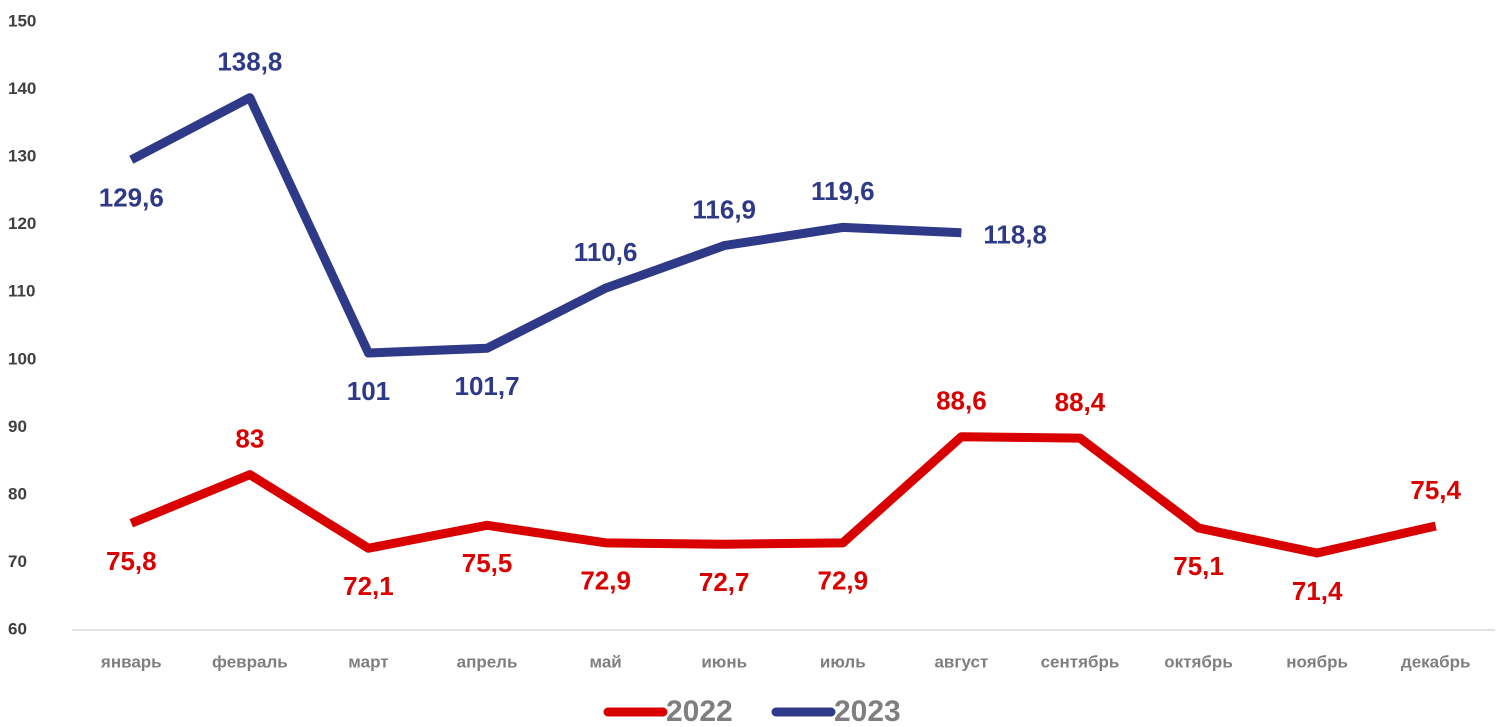  What do you see at coordinates (17, 628) in the screenshot?
I see `y-tick-label: 60` at bounding box center [17, 628].